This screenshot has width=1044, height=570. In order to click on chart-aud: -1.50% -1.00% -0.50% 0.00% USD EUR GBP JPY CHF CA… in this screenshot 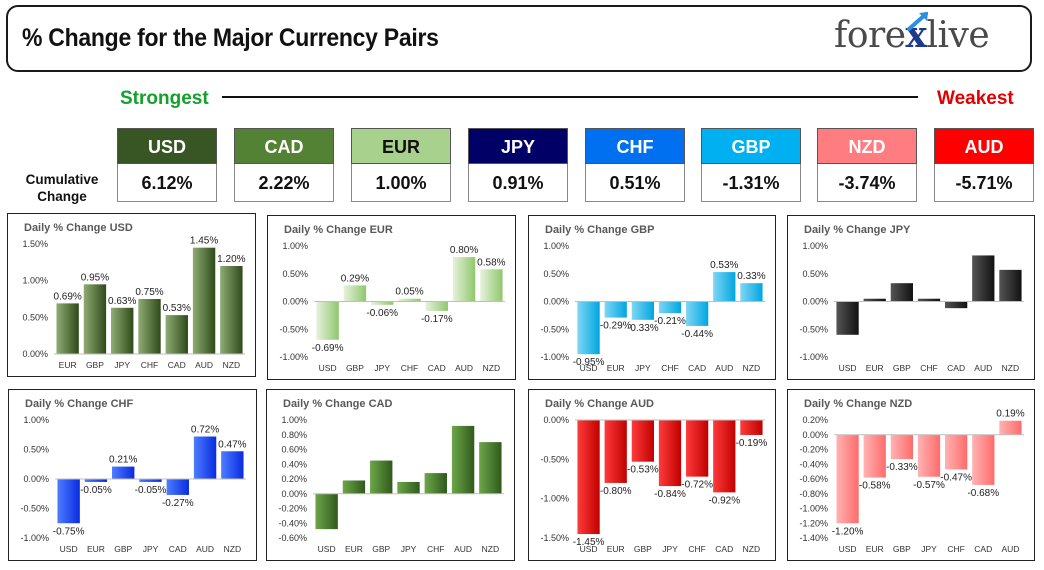, I will do `click(653, 484)`.